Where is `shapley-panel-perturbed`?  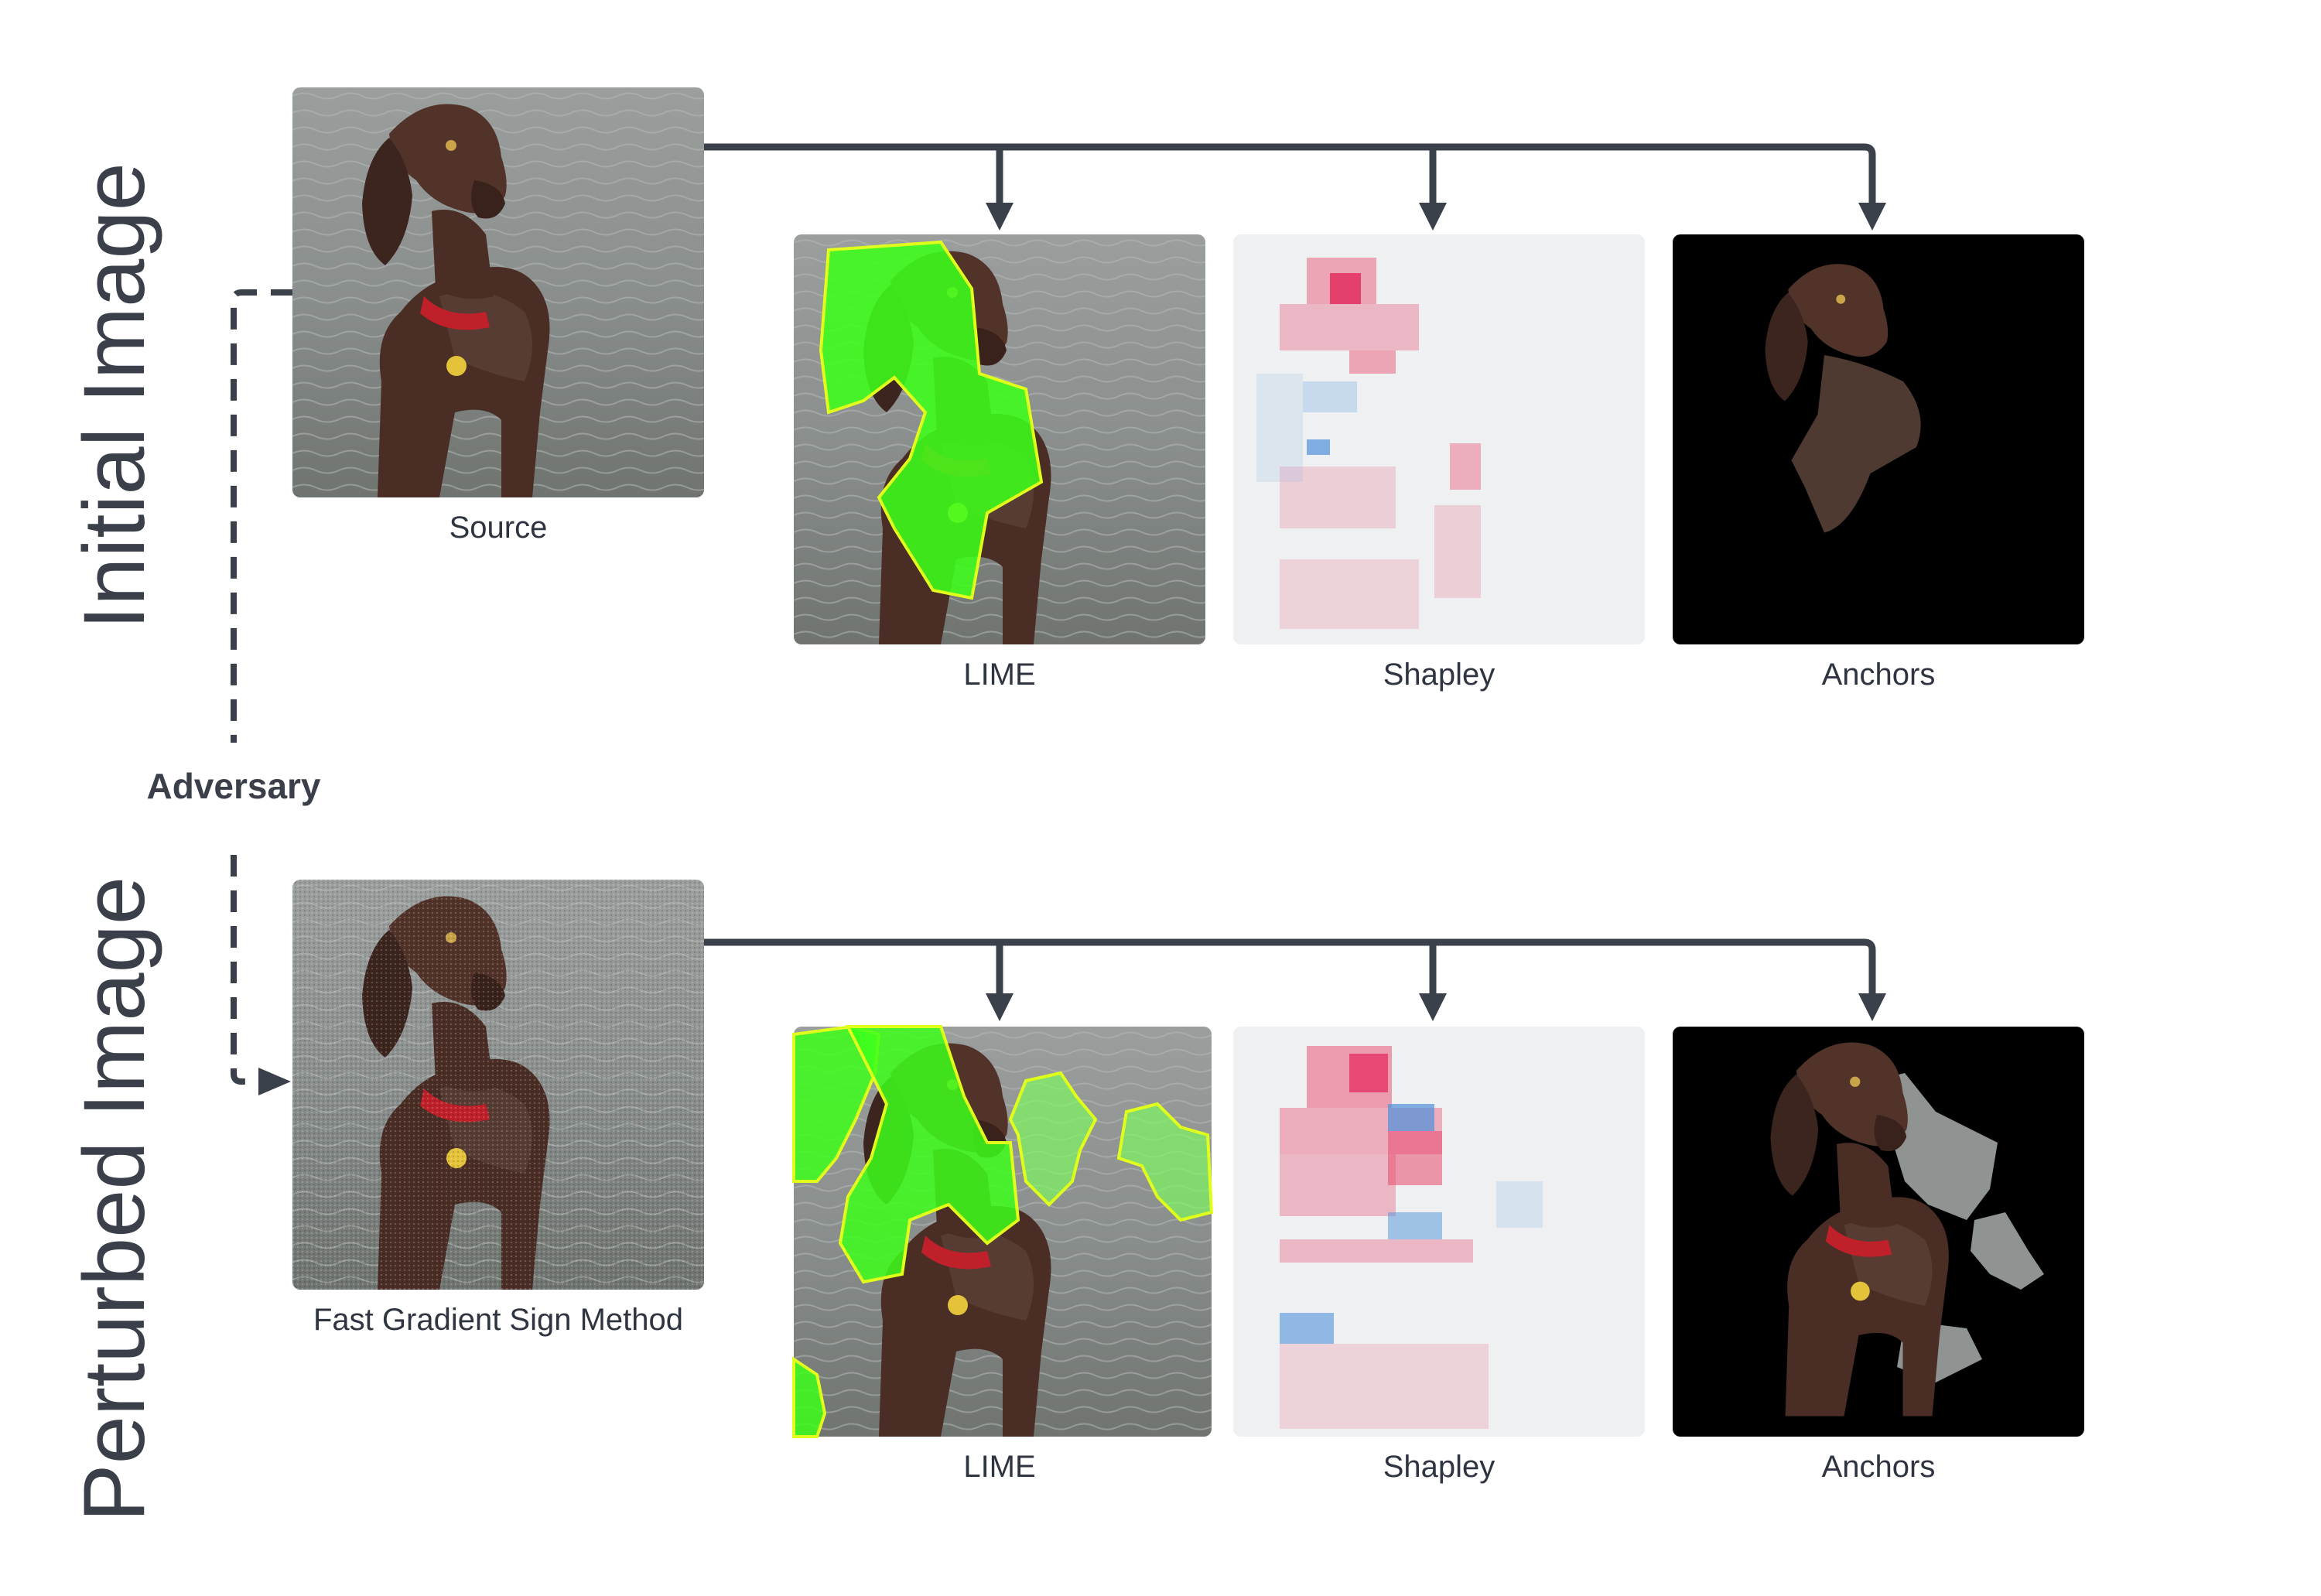
shapley-panel-perturbed is located at coordinates (1439, 1232).